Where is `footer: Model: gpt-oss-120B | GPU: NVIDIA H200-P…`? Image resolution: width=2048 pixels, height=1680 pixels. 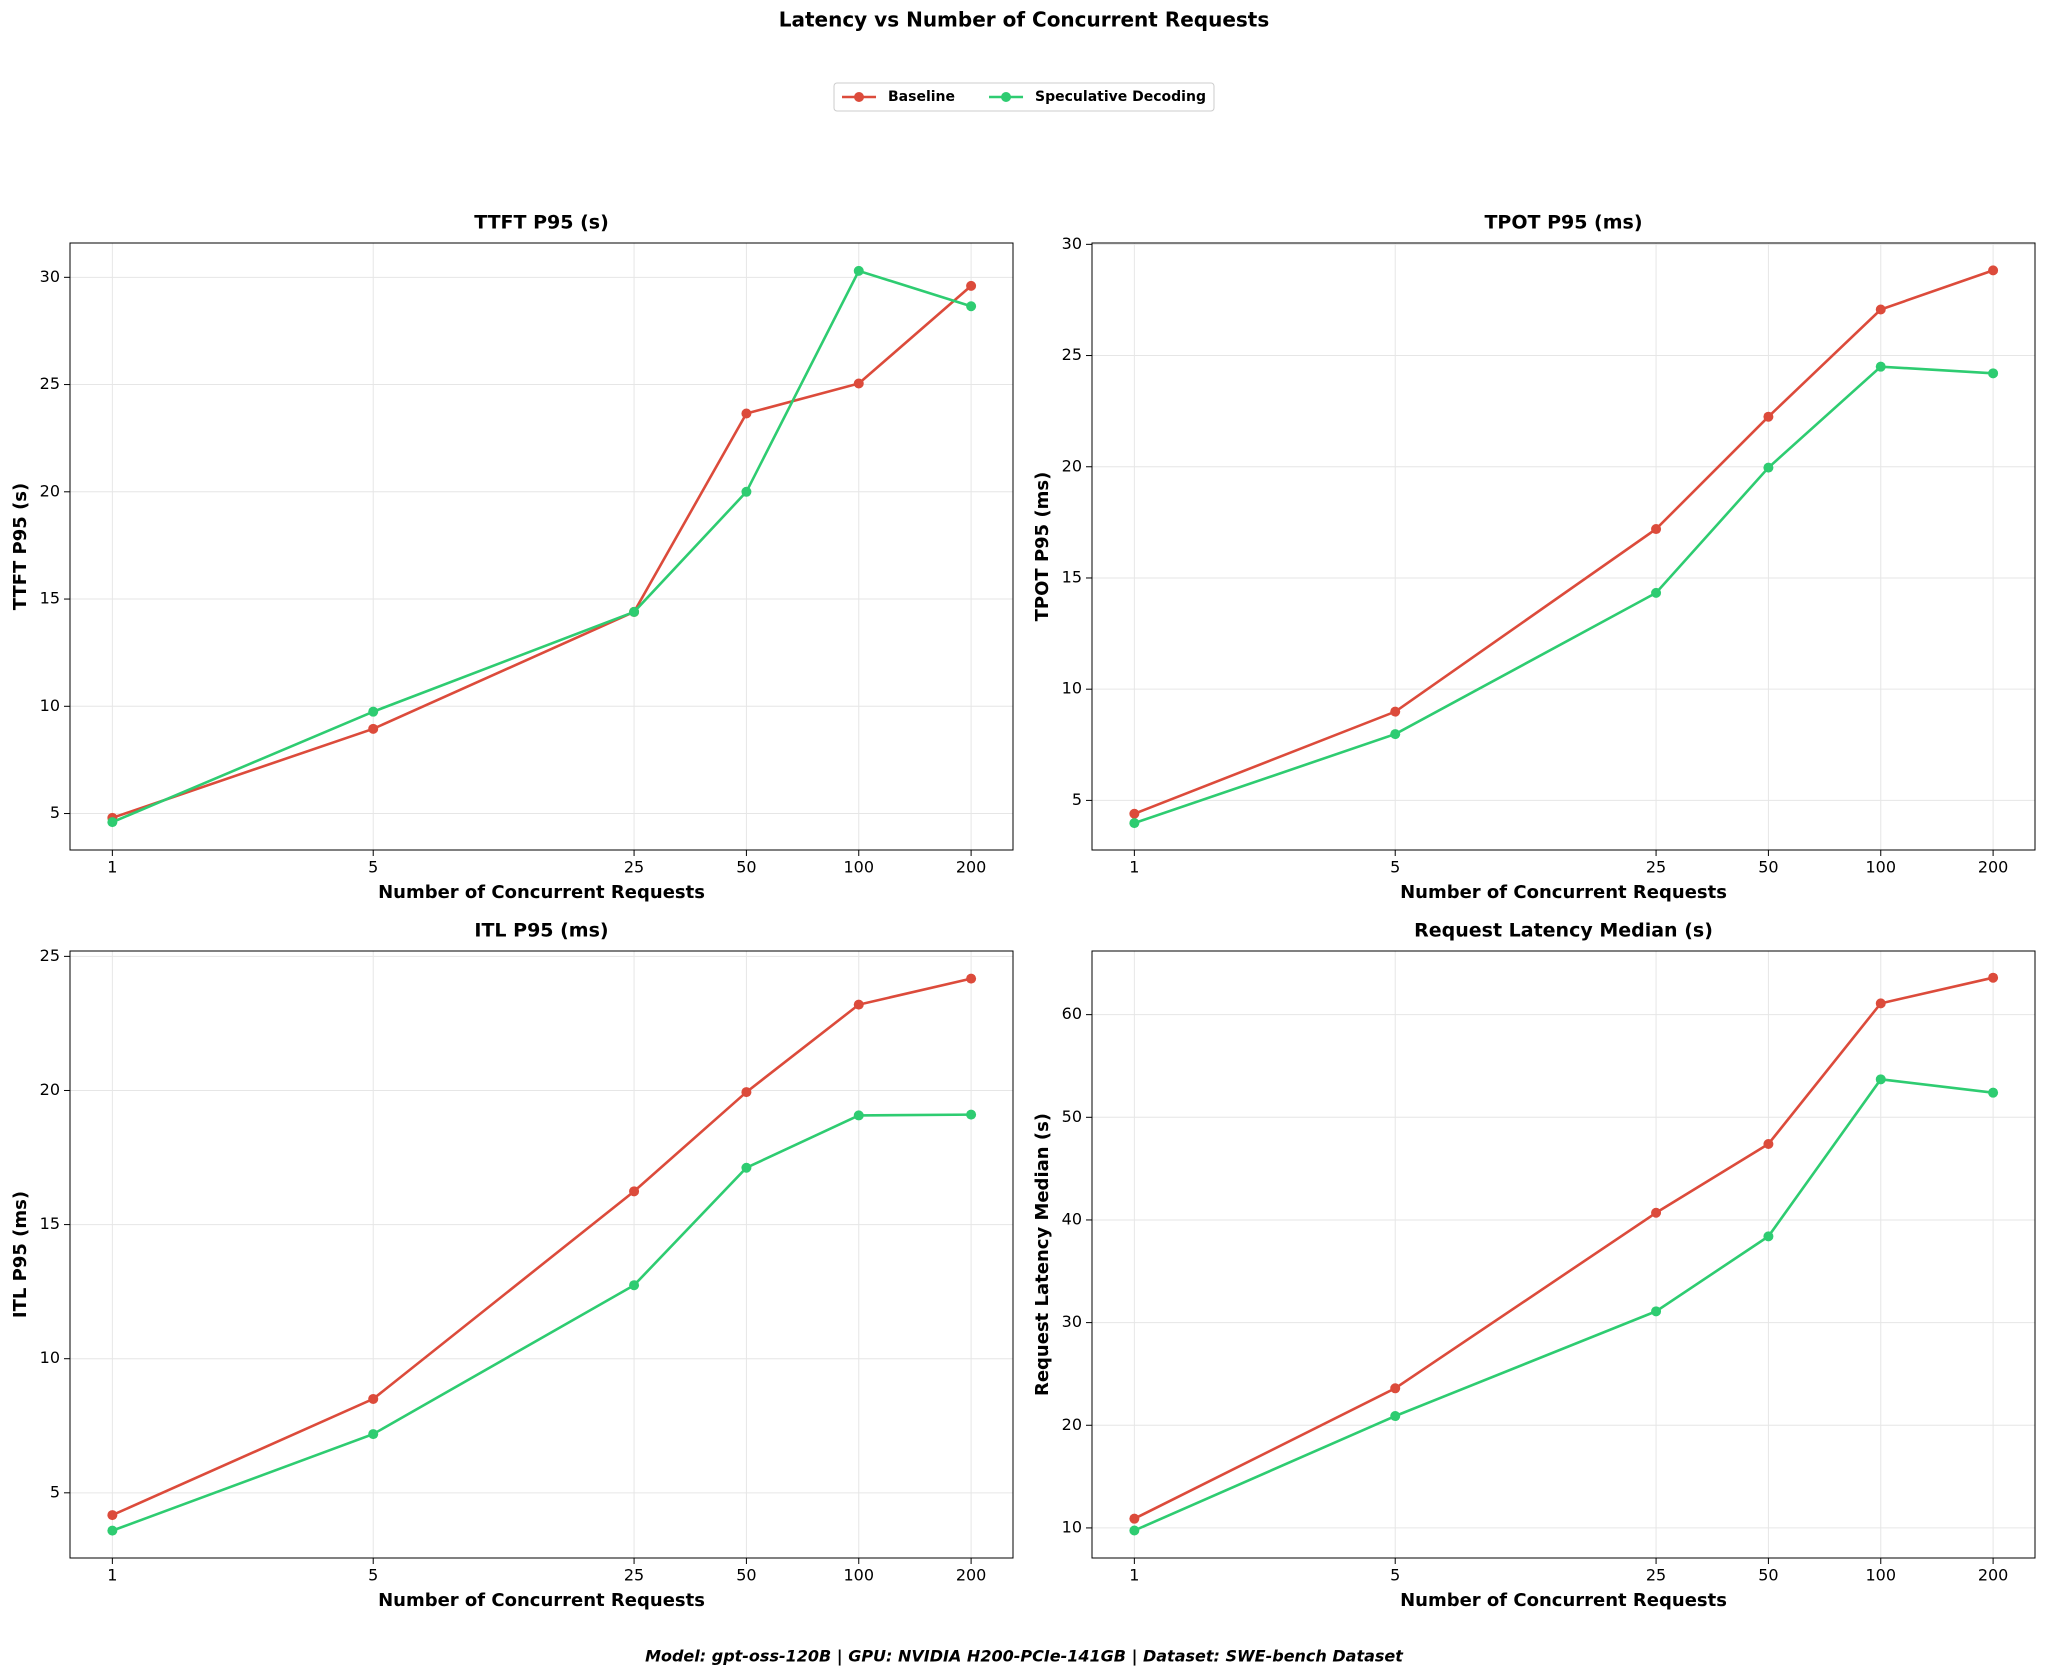 footer: Model: gpt-oss-120B | GPU: NVIDIA H200-P… is located at coordinates (1024, 1657).